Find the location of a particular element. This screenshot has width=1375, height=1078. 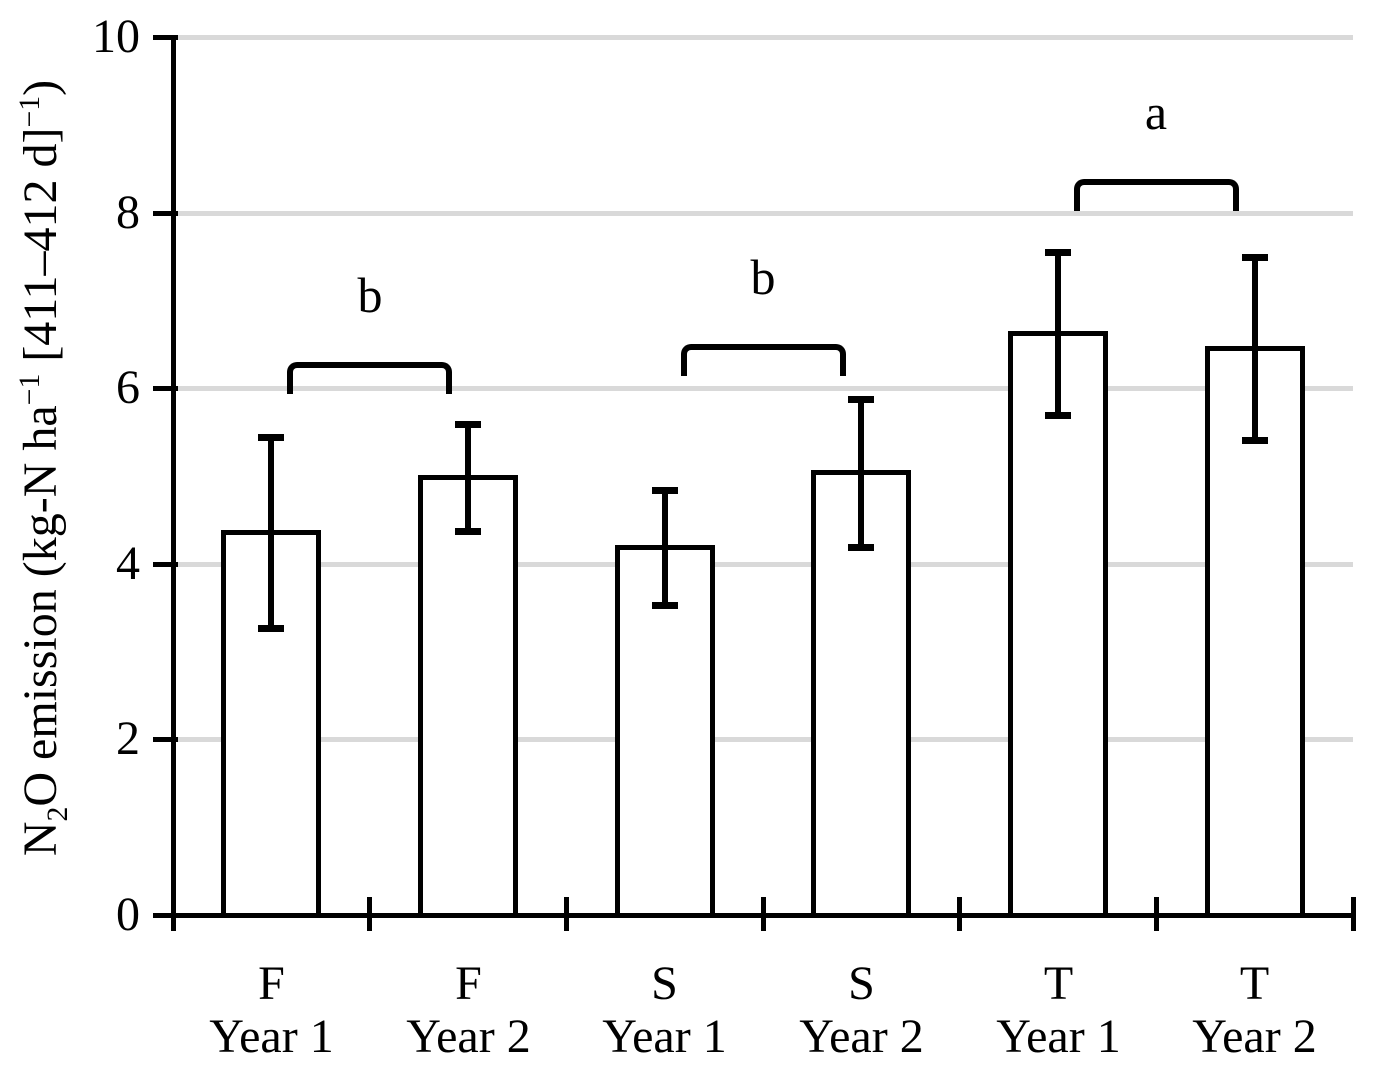

y-axis-title-run: ) is located at coordinates (41, 87).